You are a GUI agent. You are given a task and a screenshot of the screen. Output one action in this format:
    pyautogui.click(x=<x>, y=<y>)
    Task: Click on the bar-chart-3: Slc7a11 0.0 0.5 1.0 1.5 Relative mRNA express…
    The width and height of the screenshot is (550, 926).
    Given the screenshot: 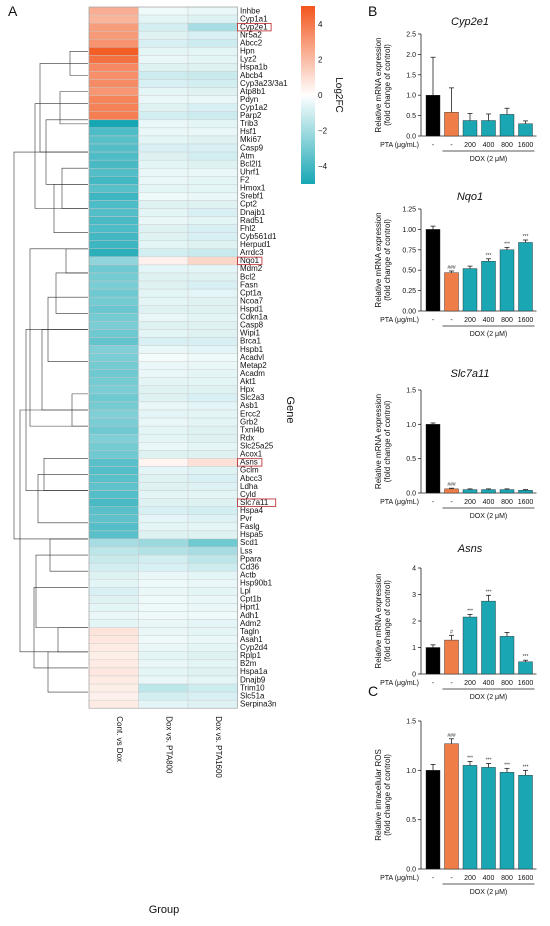 What is the action you would take?
    pyautogui.click(x=455, y=444)
    